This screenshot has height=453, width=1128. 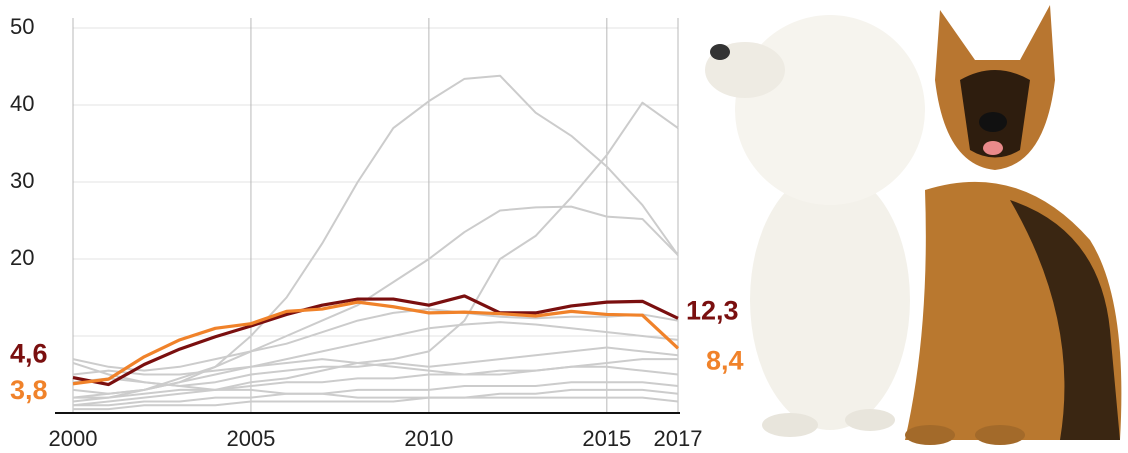 I want to click on value-label: 3,8, so click(x=29, y=390).